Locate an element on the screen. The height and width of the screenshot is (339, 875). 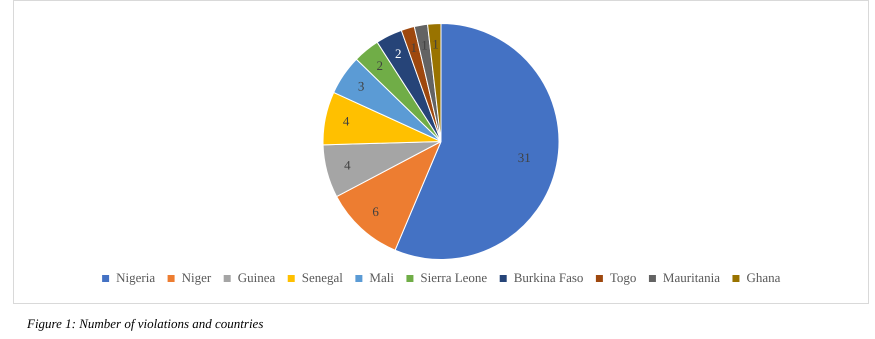
data-label: 3 is located at coordinates (361, 86).